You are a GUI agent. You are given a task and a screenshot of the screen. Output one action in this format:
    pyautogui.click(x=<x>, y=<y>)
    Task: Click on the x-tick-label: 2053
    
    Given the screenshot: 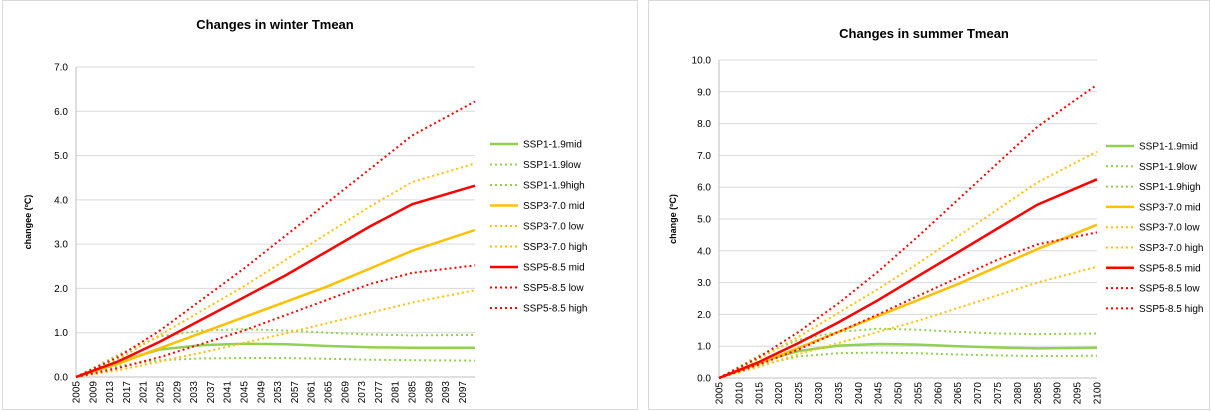 What is the action you would take?
    pyautogui.click(x=278, y=392)
    